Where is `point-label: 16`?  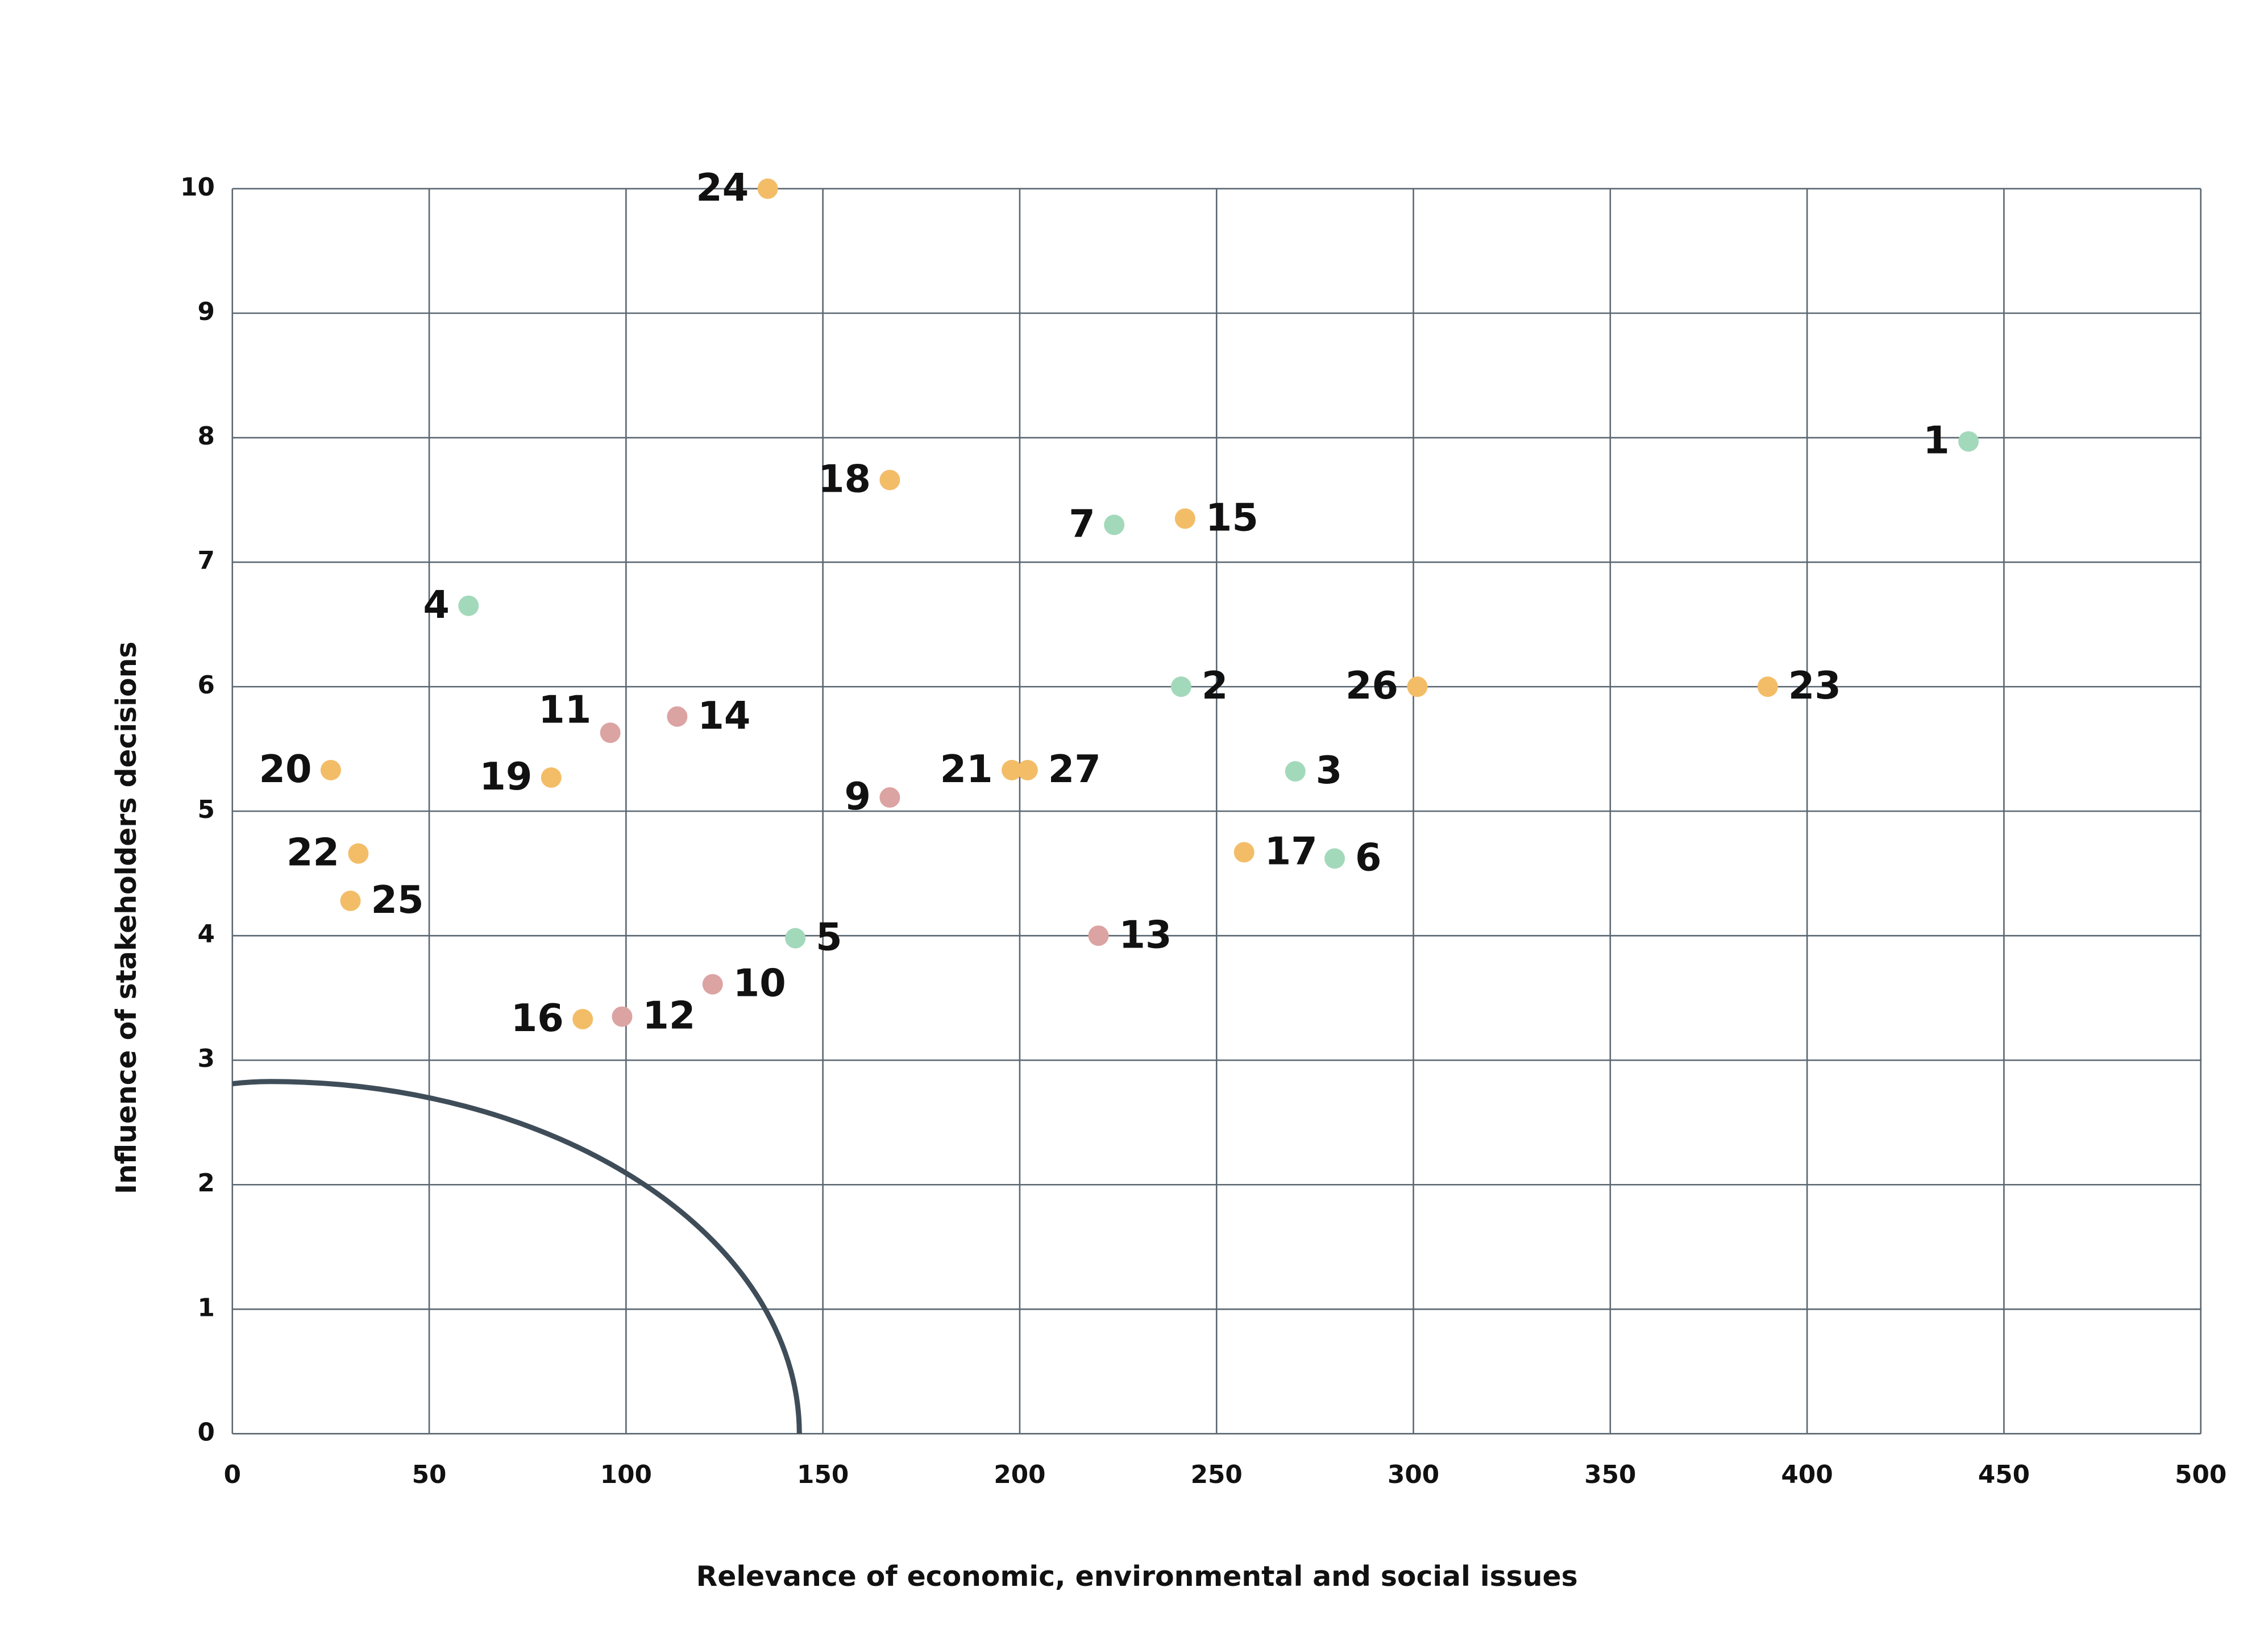 point-label: 16 is located at coordinates (537, 1018).